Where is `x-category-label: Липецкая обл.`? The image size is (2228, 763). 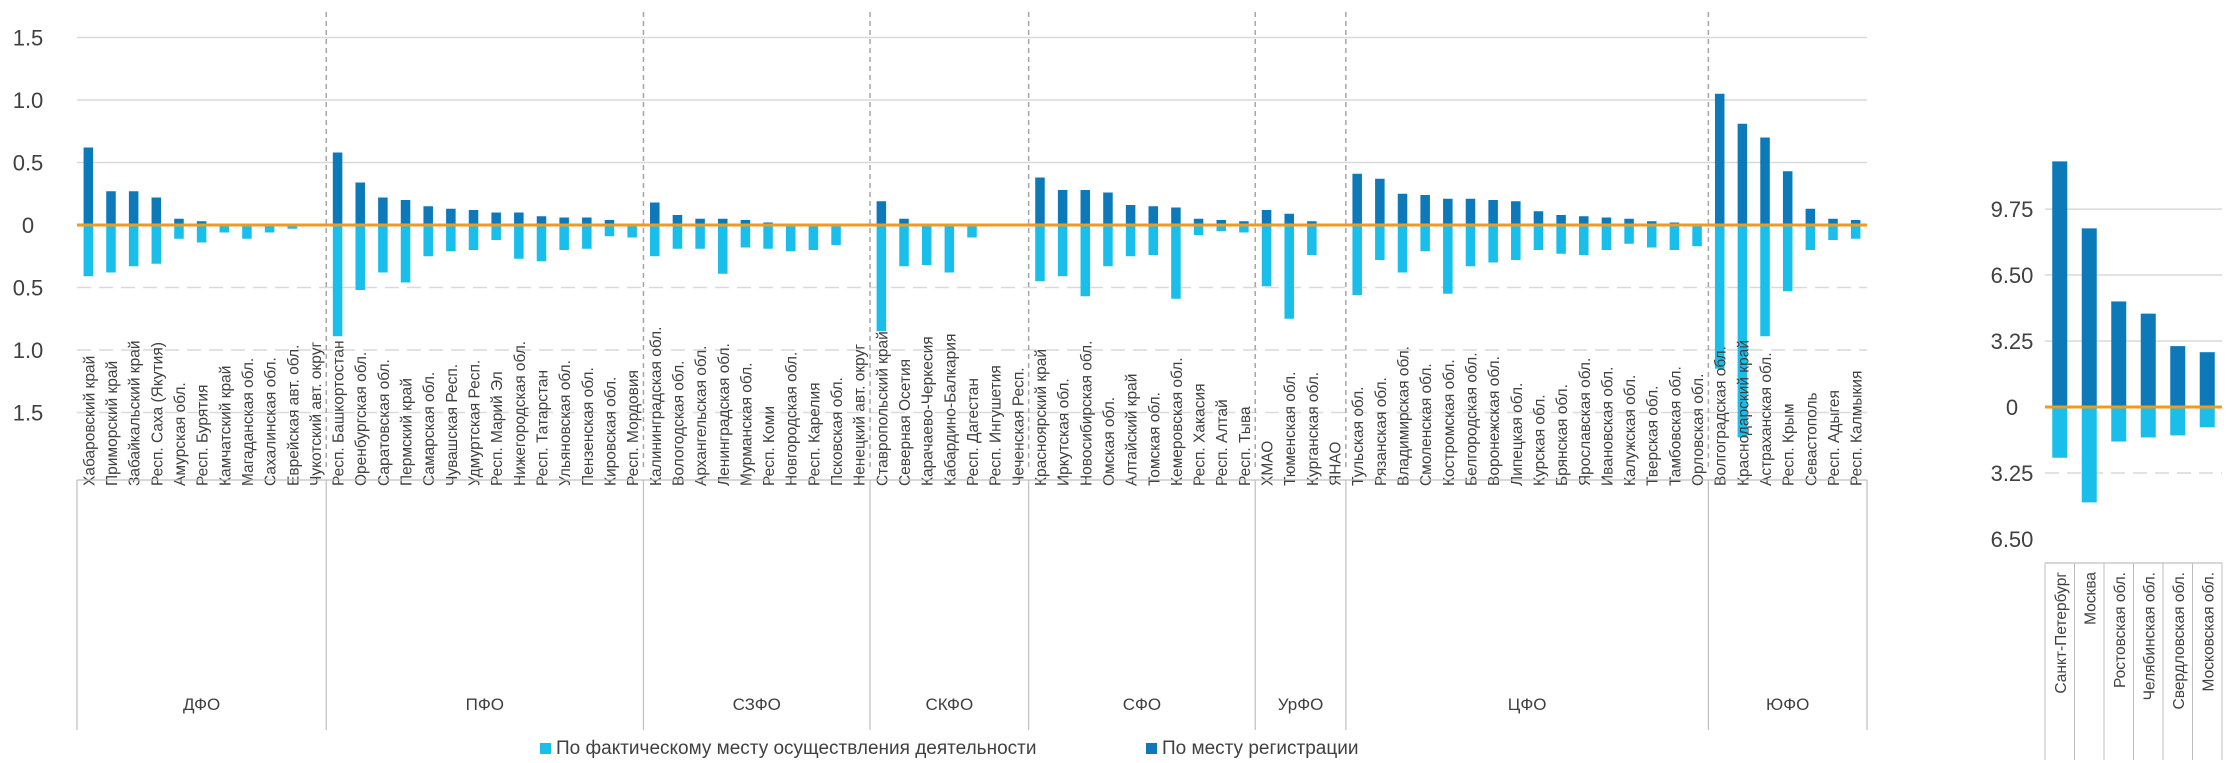 x-category-label: Липецкая обл. is located at coordinates (1517, 434).